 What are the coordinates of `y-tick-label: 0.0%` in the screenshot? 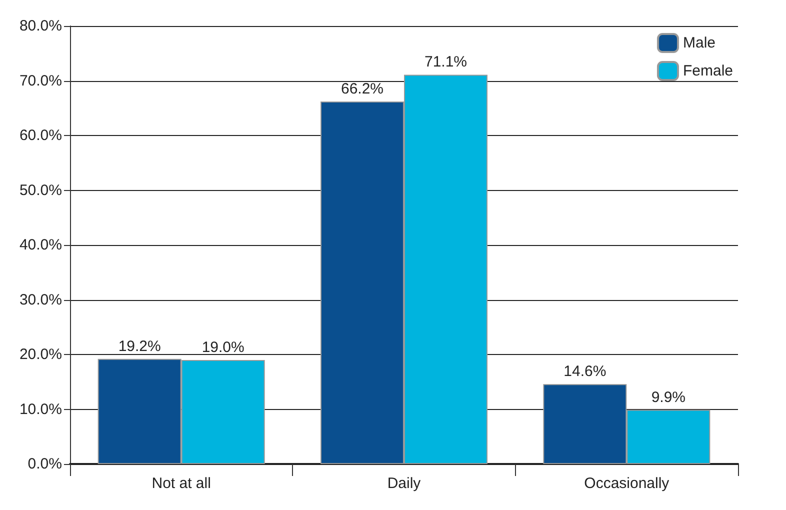 It's located at (45, 464).